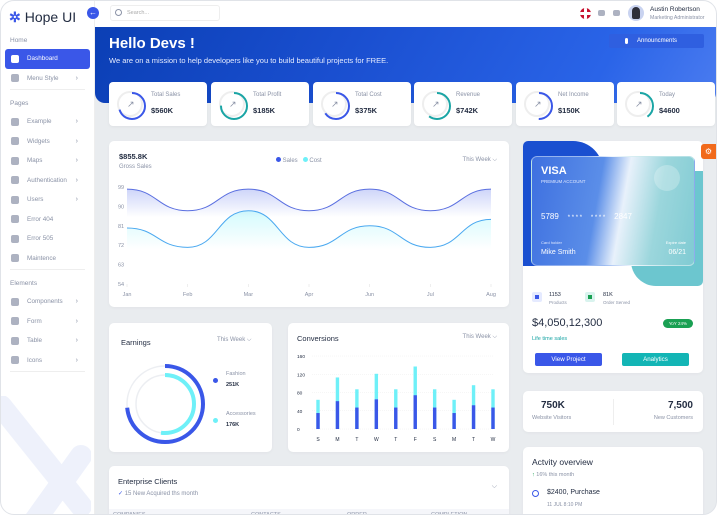 Image resolution: width=717 pixels, height=515 pixels. Describe the element at coordinates (47, 161) in the screenshot. I see `sidebar-item-maps: Maps ›` at that location.